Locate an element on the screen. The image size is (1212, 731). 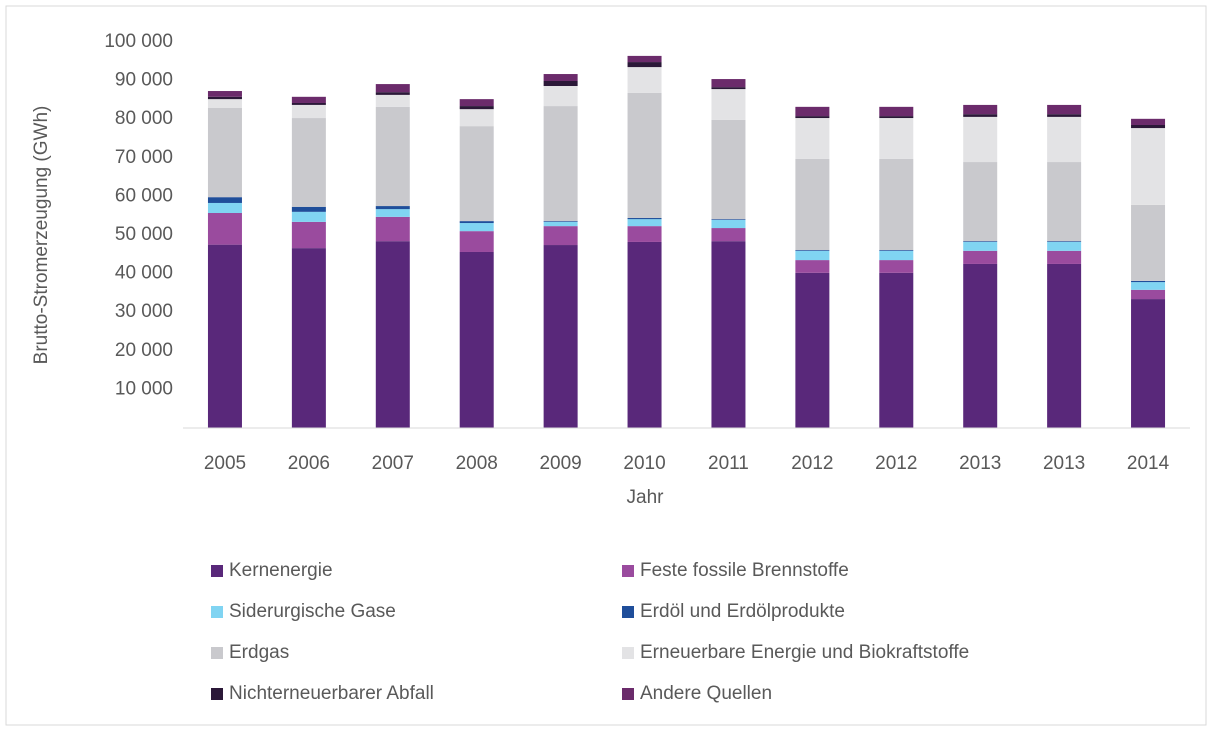
y-tick-label: 50 000 is located at coordinates (144, 234).